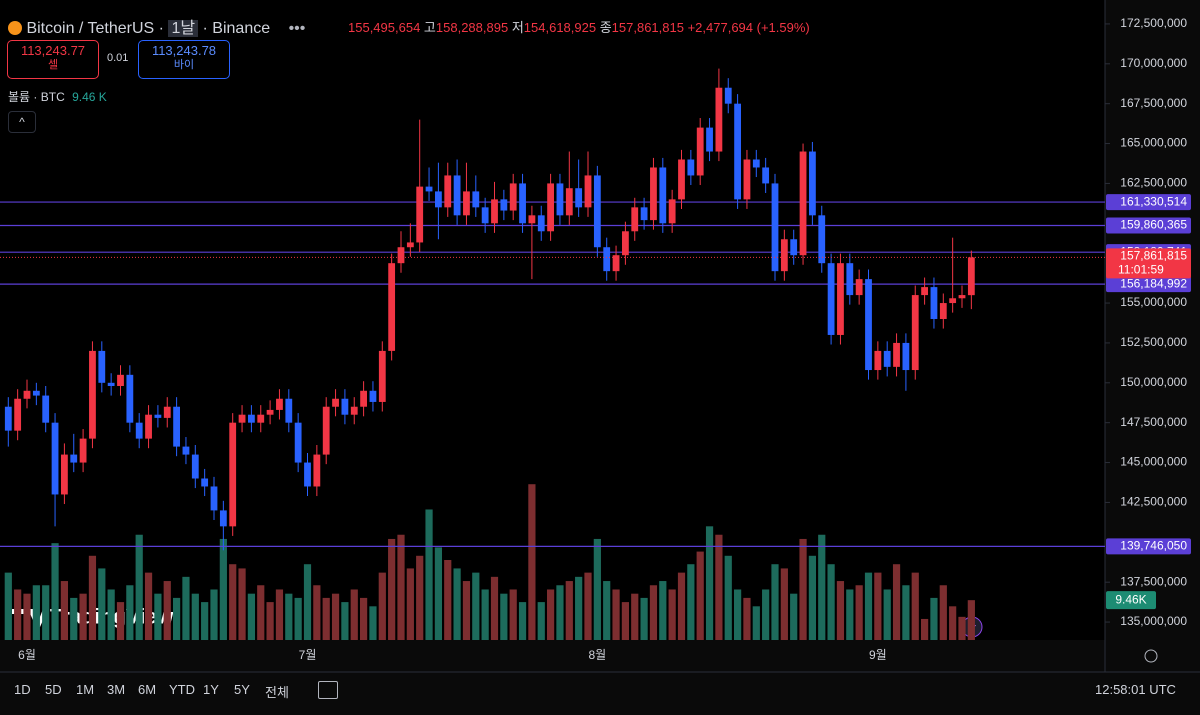 Image resolution: width=1200 pixels, height=715 pixels. What do you see at coordinates (297, 28) in the screenshot?
I see `more: •••` at bounding box center [297, 28].